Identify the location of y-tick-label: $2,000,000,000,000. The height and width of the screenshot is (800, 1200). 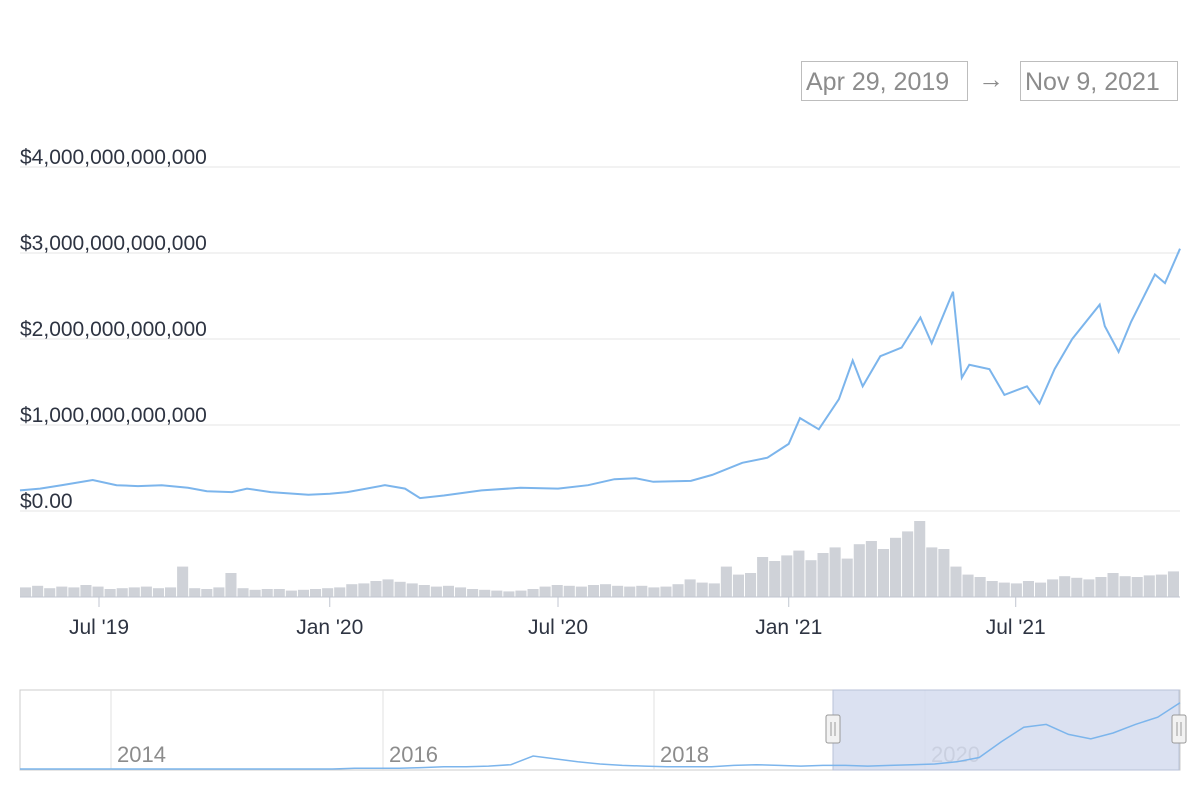
(113, 329).